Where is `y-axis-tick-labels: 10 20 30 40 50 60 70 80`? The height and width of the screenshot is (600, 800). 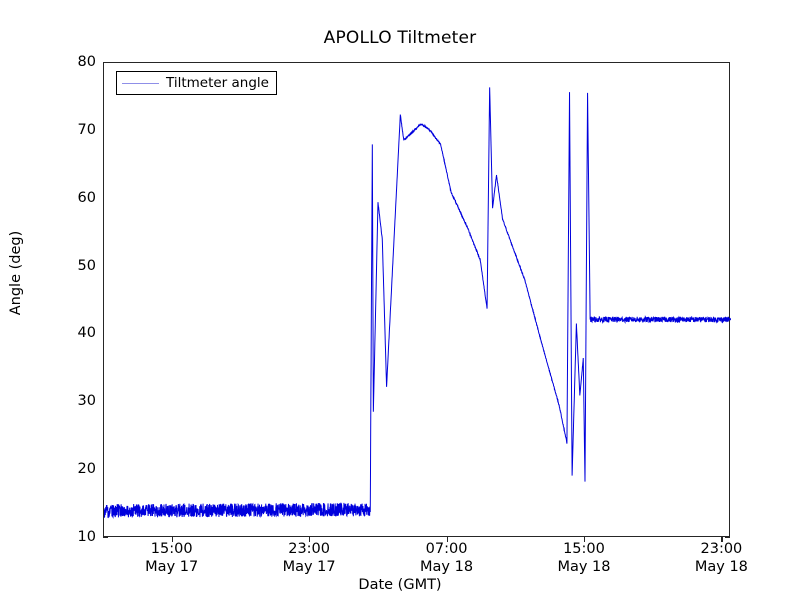
y-axis-tick-labels: 10 20 30 40 50 60 70 80 is located at coordinates (73, 300).